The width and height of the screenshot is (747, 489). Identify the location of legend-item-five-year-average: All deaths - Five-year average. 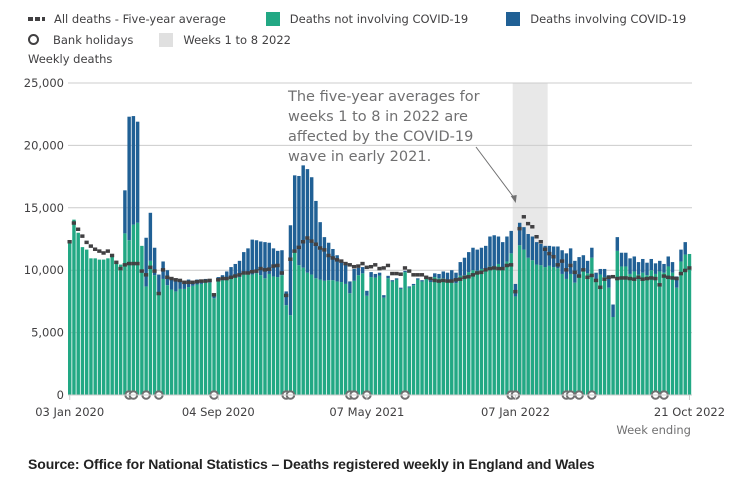
(127, 19).